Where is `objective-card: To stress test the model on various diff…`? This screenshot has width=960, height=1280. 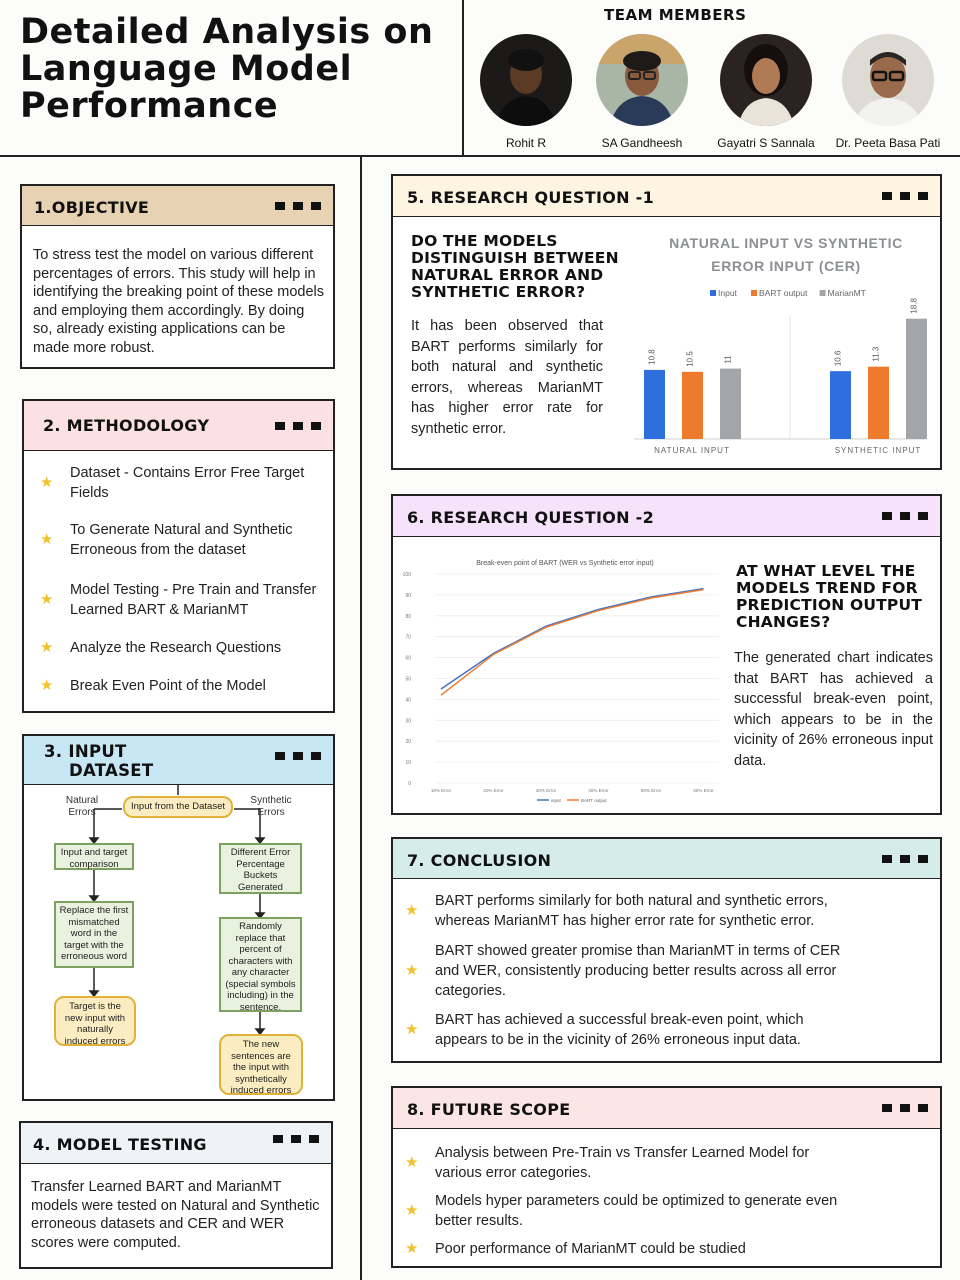
objective-card: To stress test the model on various diff… is located at coordinates (177, 297).